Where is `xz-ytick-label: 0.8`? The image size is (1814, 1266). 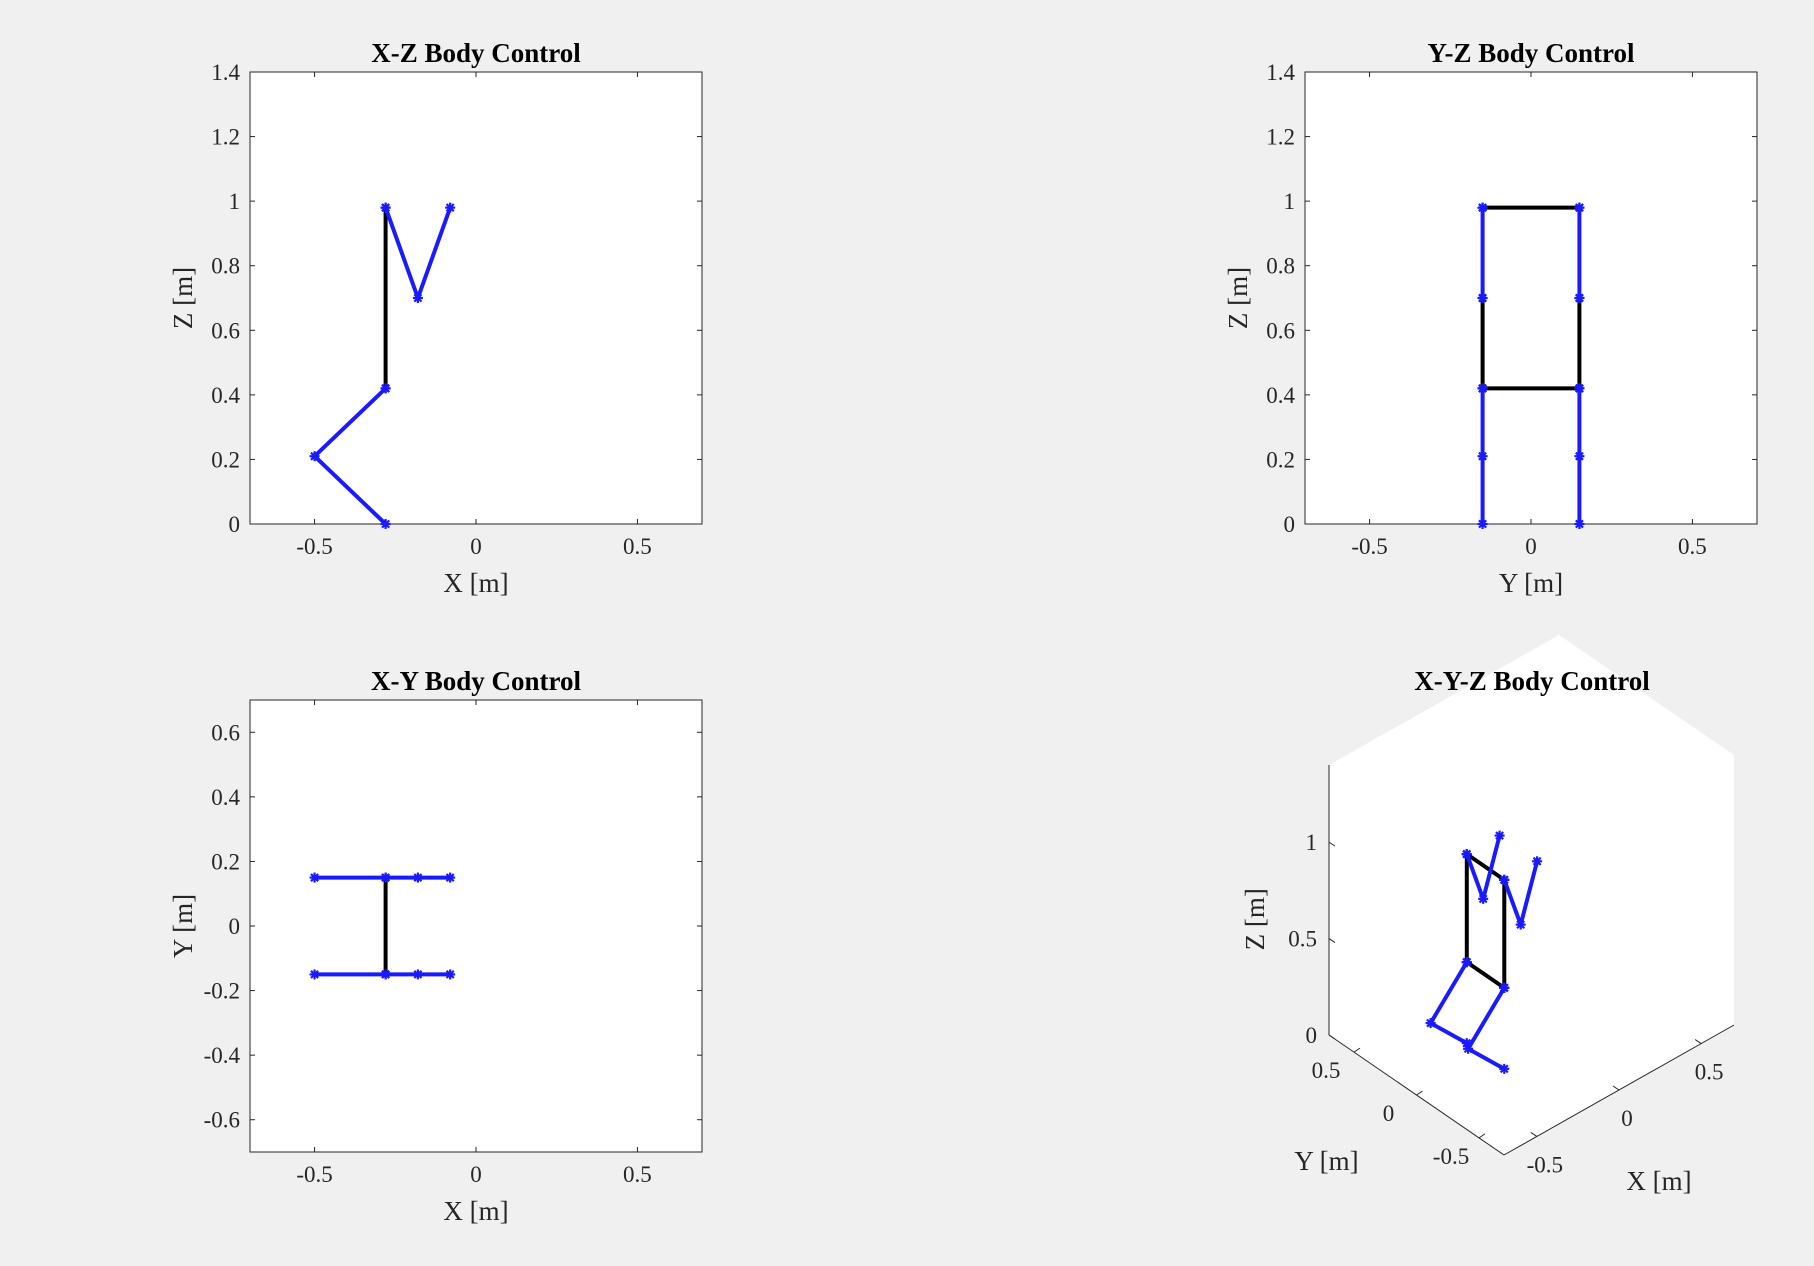 xz-ytick-label: 0.8 is located at coordinates (225, 266).